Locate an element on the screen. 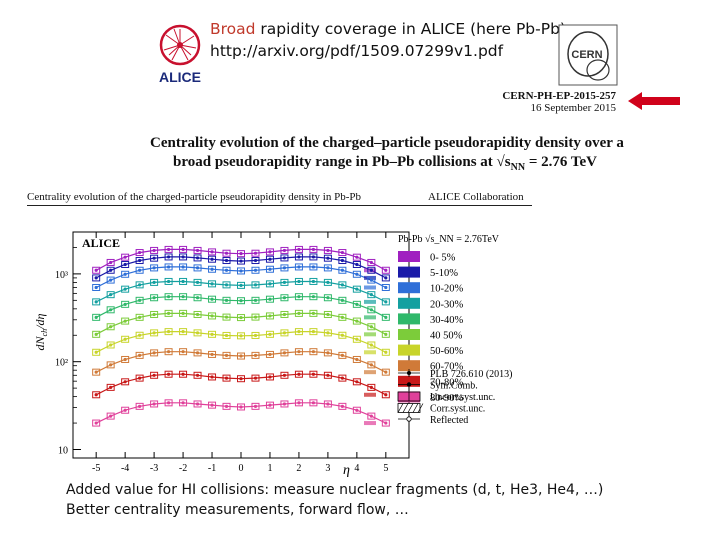 This screenshot has width=720, height=540. arxiv-link: http://arxiv.org/pdf/1509.07299v1.pdf is located at coordinates (357, 51).